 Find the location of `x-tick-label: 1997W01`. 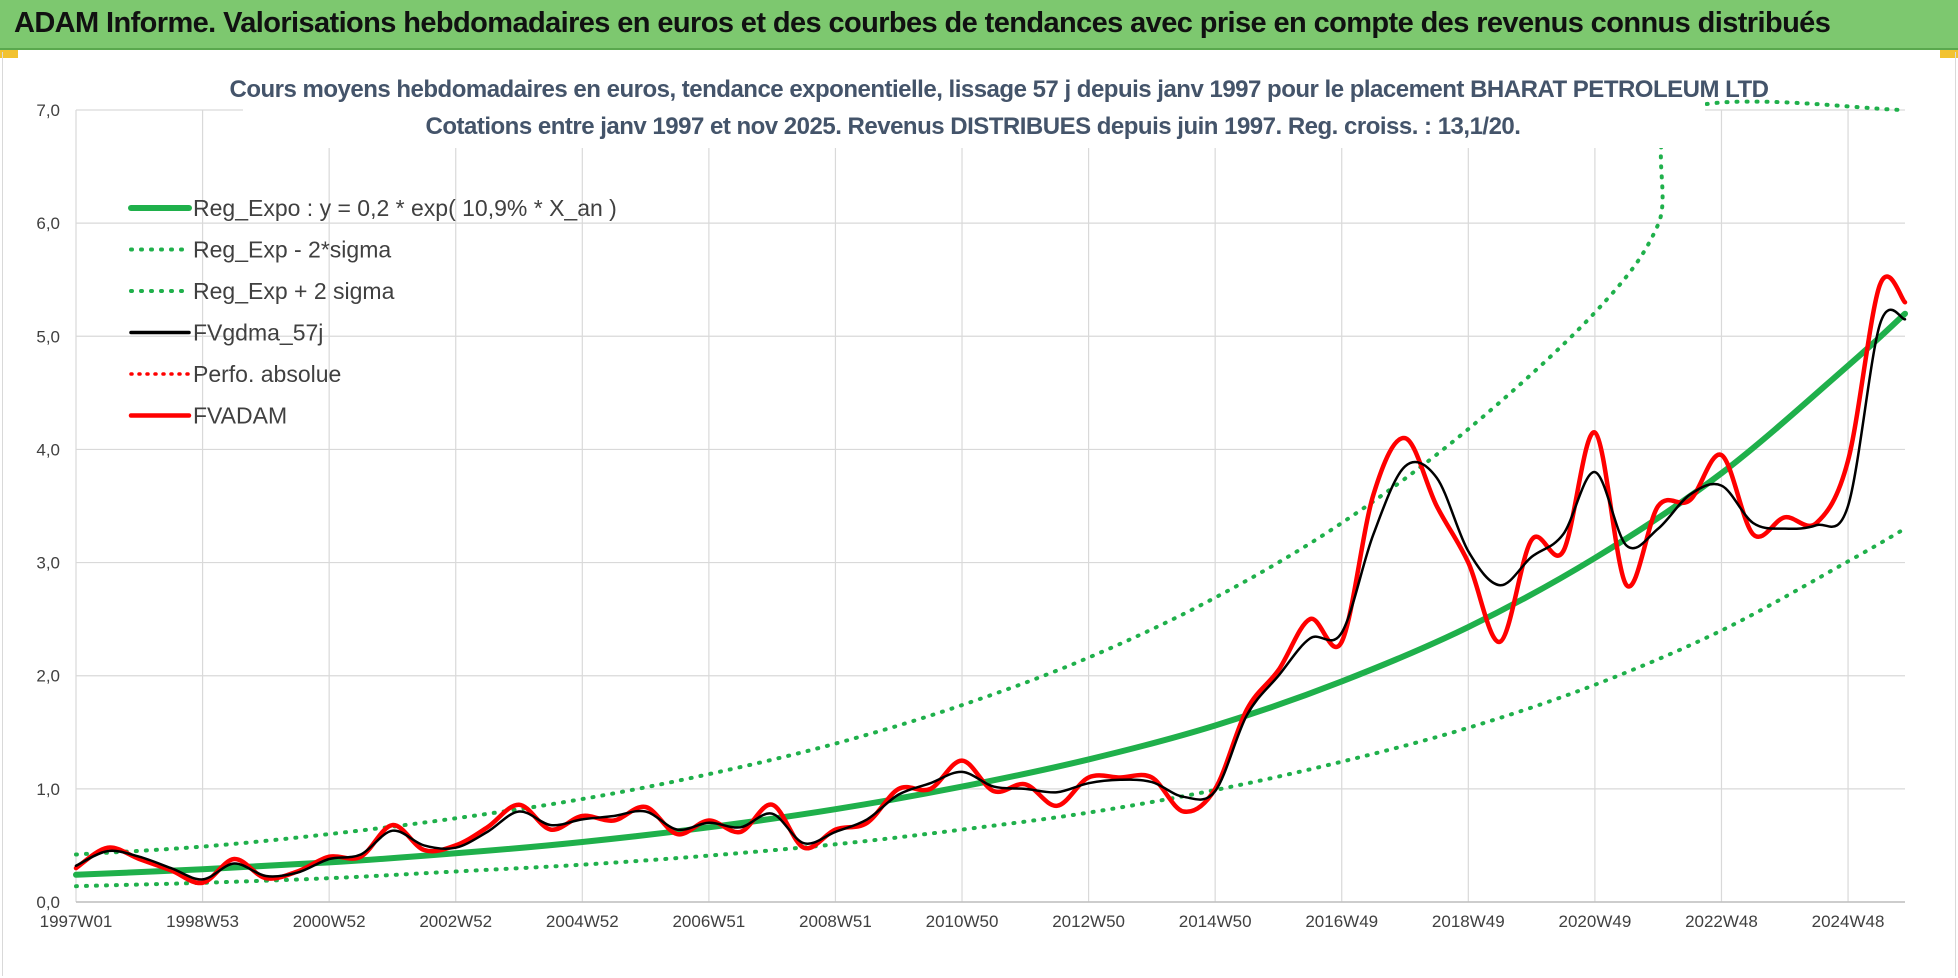

x-tick-label: 1997W01 is located at coordinates (76, 921).